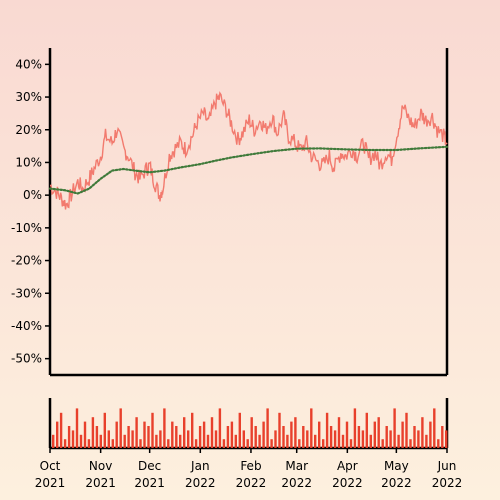  I want to click on y-tick-label: 20%, so click(28, 130).